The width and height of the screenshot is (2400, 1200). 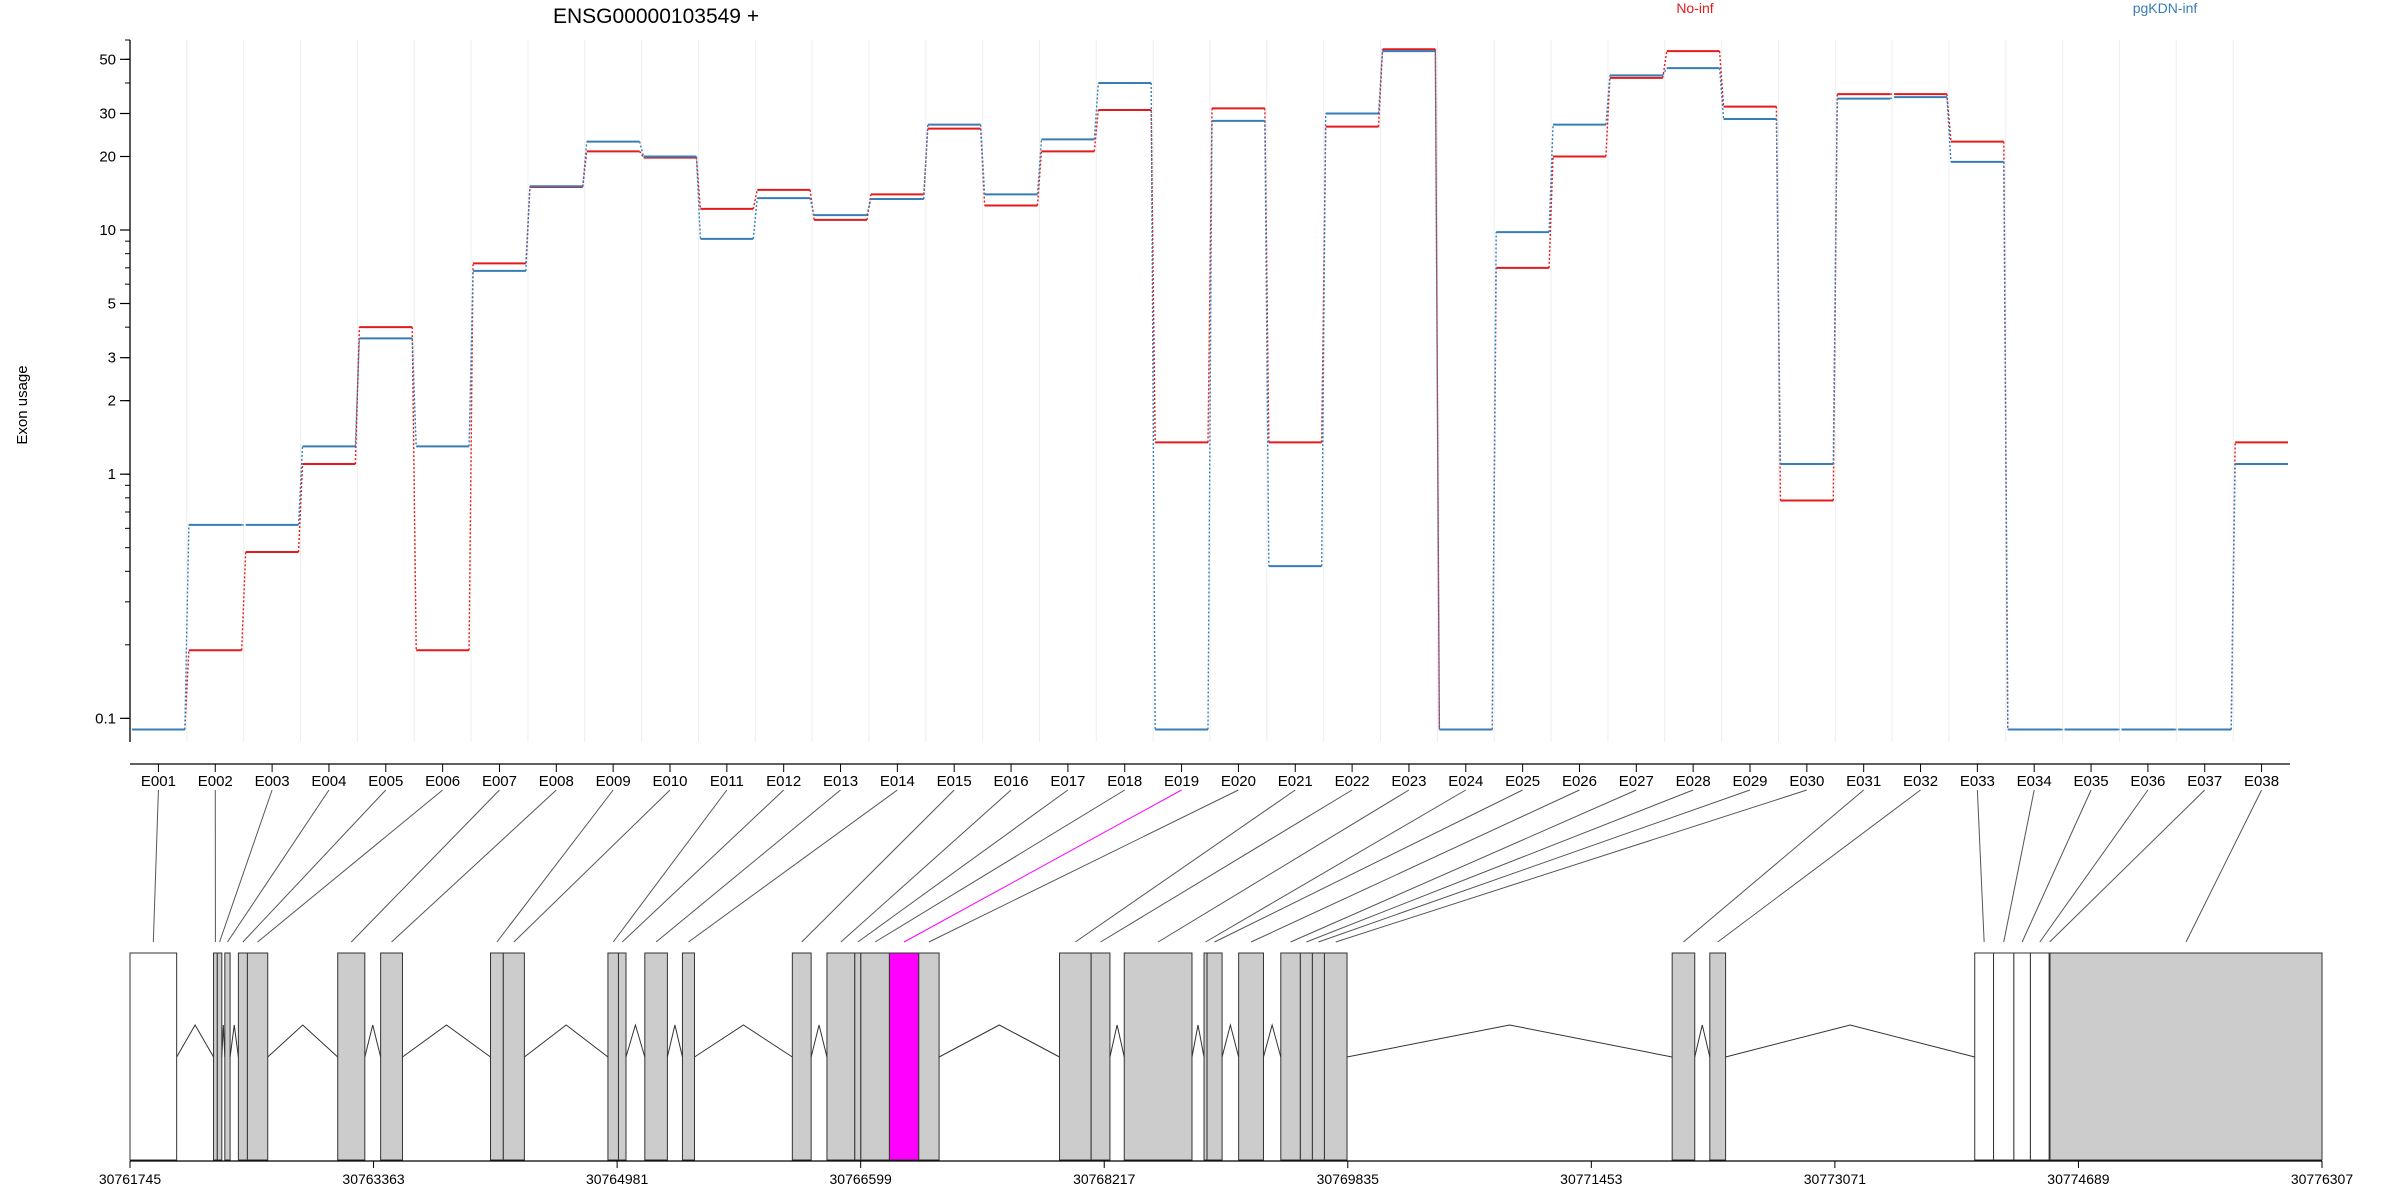 I want to click on exon-box-e002, so click(x=215, y=1056).